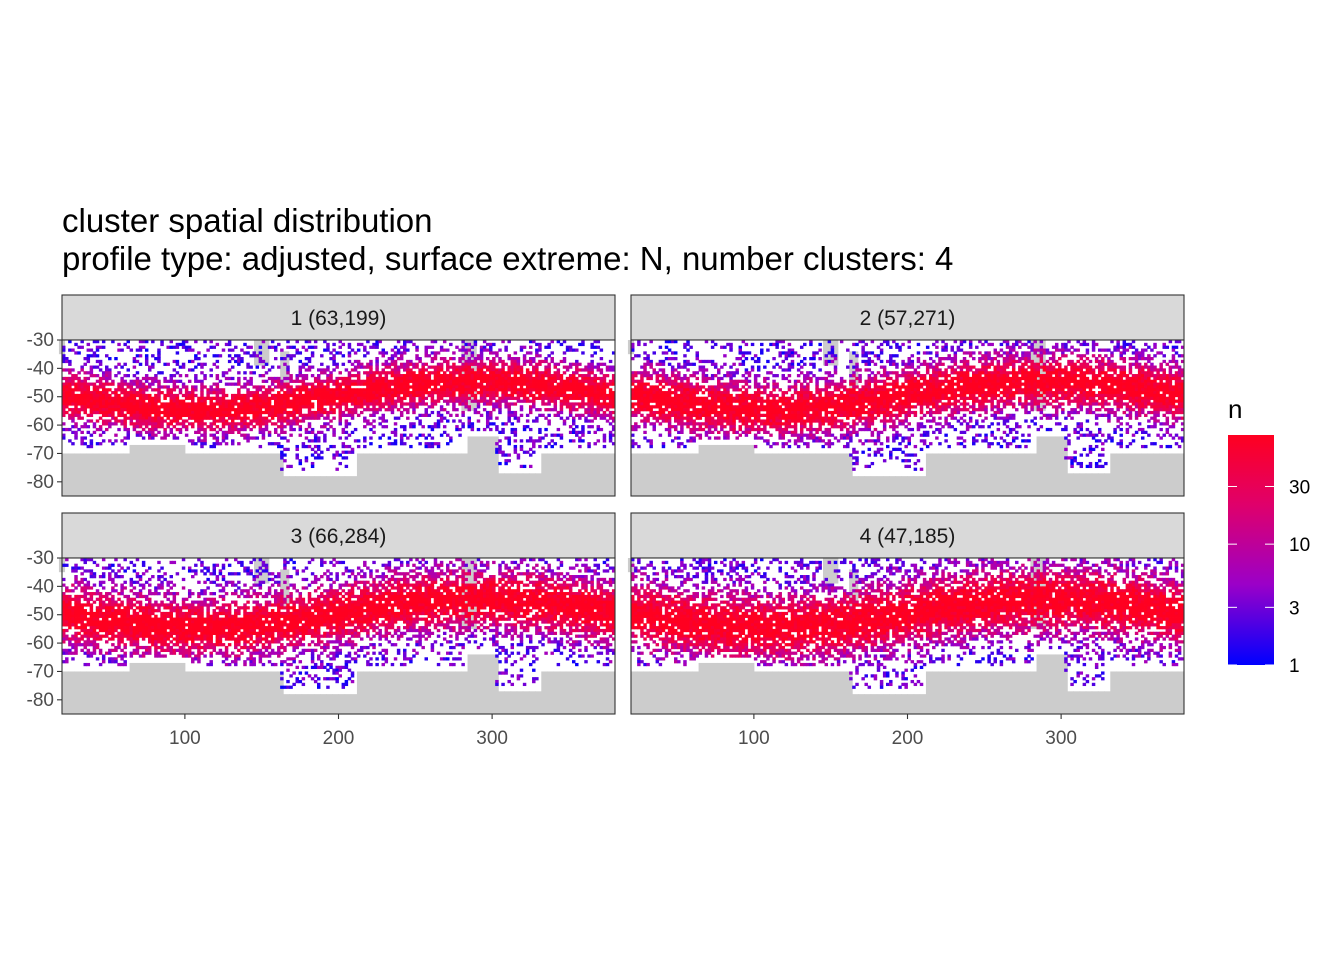 The width and height of the screenshot is (1344, 960). What do you see at coordinates (1294, 608) in the screenshot?
I see `legend-tick-label: 3` at bounding box center [1294, 608].